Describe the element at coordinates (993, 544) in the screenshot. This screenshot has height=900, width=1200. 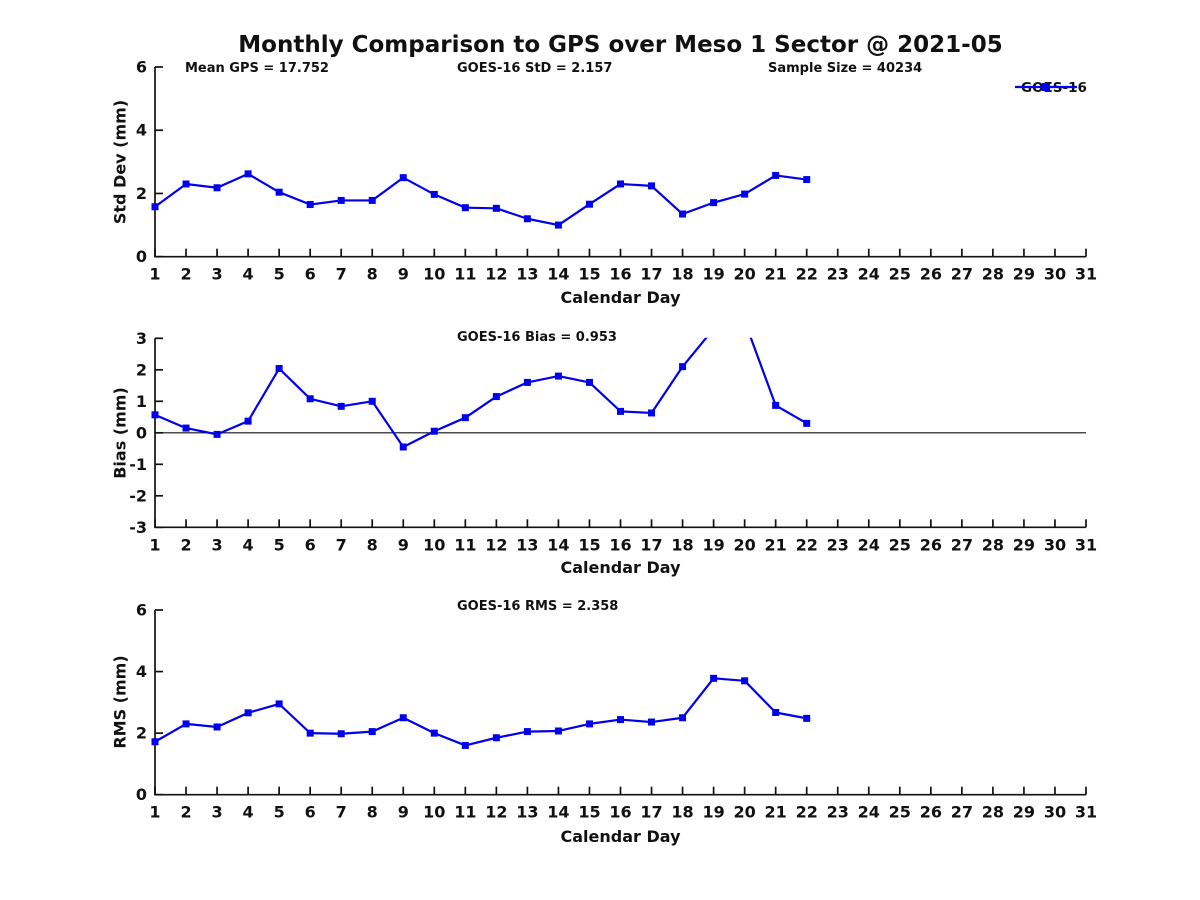
I see `x-tick-label: 28` at that location.